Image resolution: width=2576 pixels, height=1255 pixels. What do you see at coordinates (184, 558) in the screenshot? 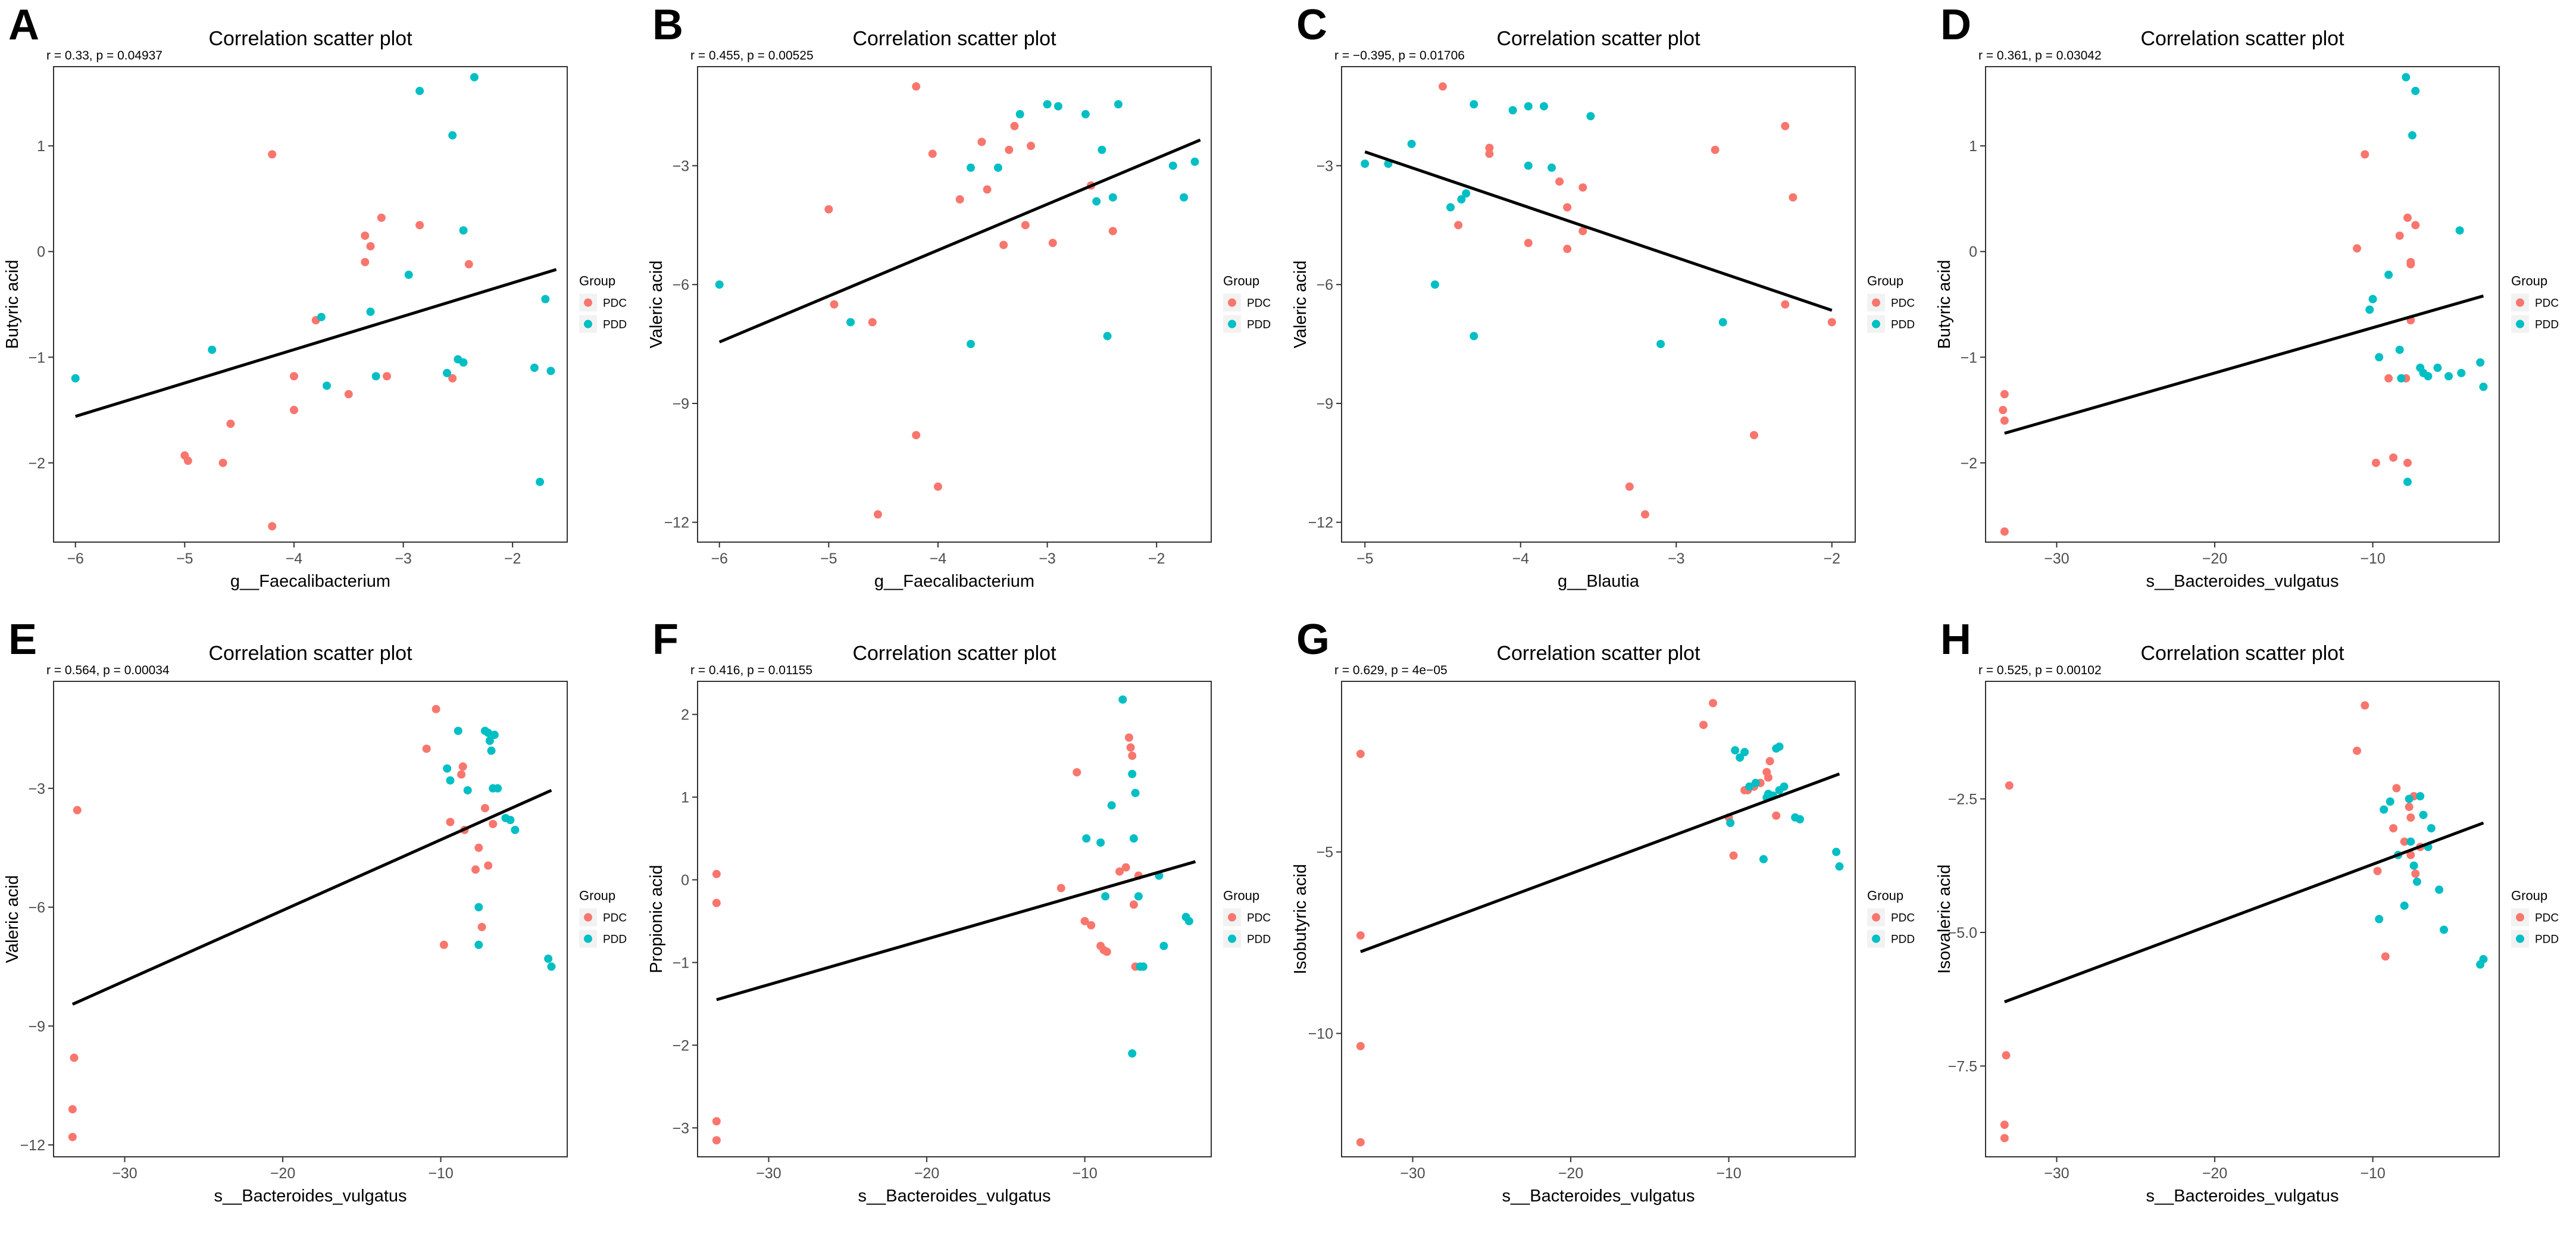
I see `x-tick-label: −5` at bounding box center [184, 558].